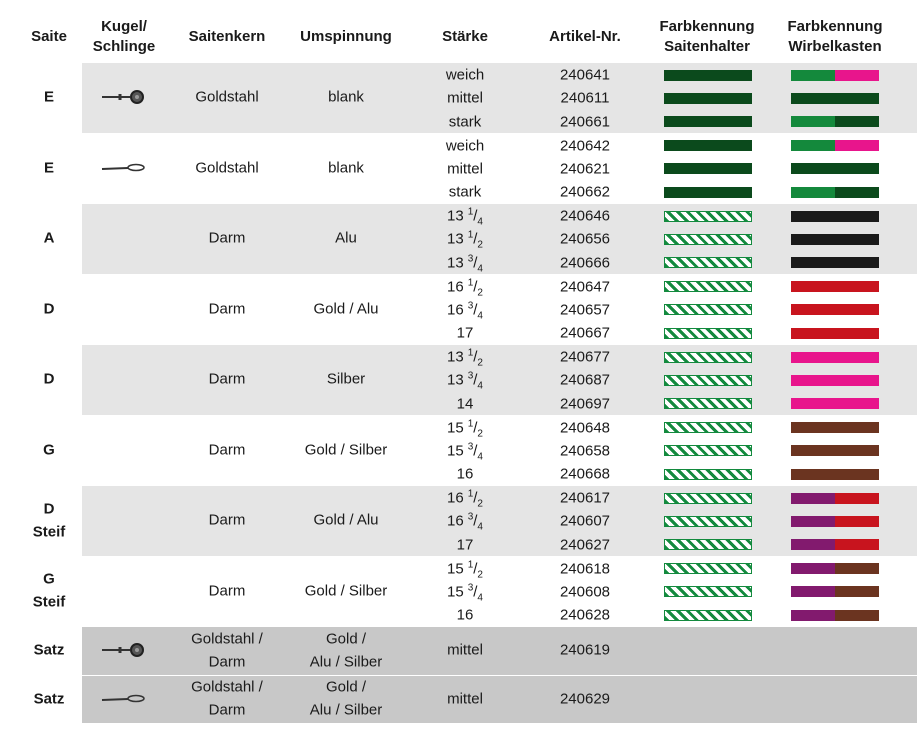 The image size is (917, 748). What do you see at coordinates (49, 36) in the screenshot?
I see `header-saite: Saite` at bounding box center [49, 36].